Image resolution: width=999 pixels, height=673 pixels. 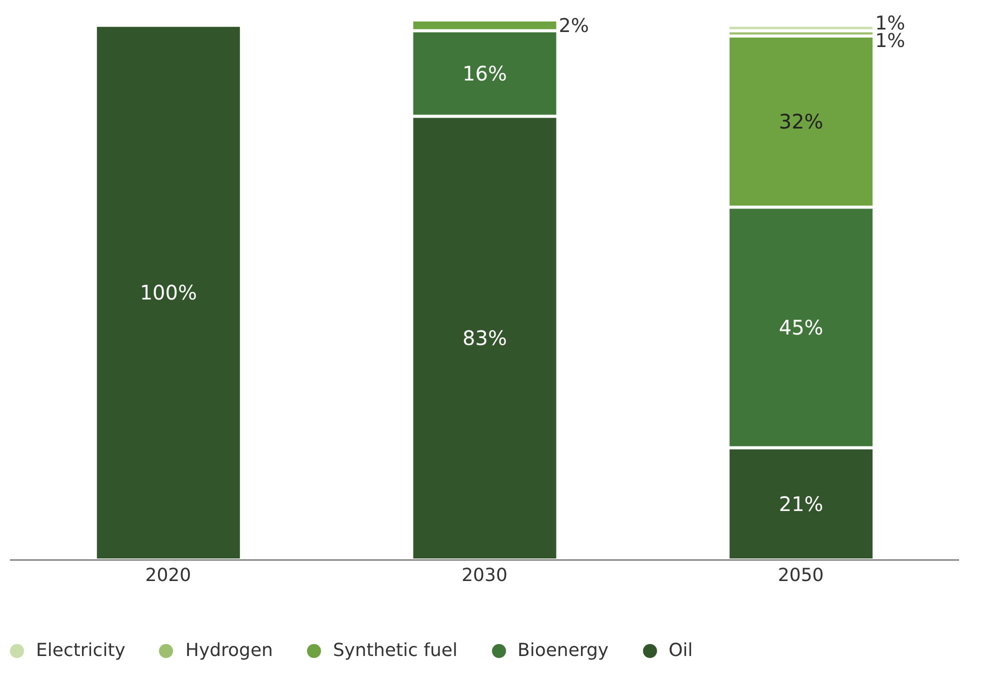 What do you see at coordinates (169, 292) in the screenshot?
I see `data-label: 100%` at bounding box center [169, 292].